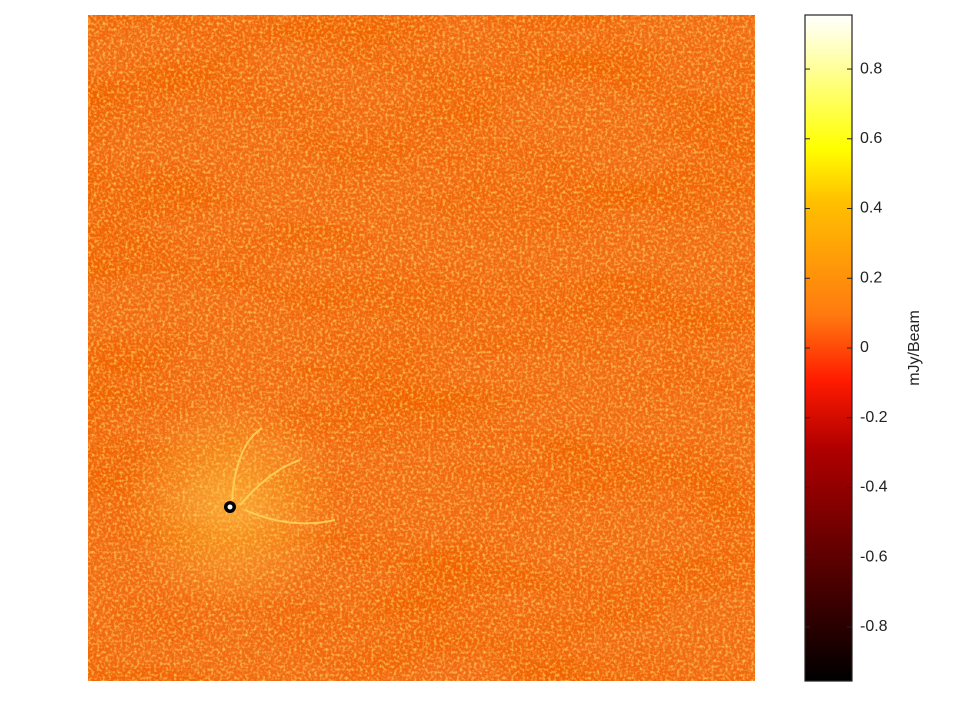 The width and height of the screenshot is (955, 715). I want to click on tick-label: 0, so click(864, 347).